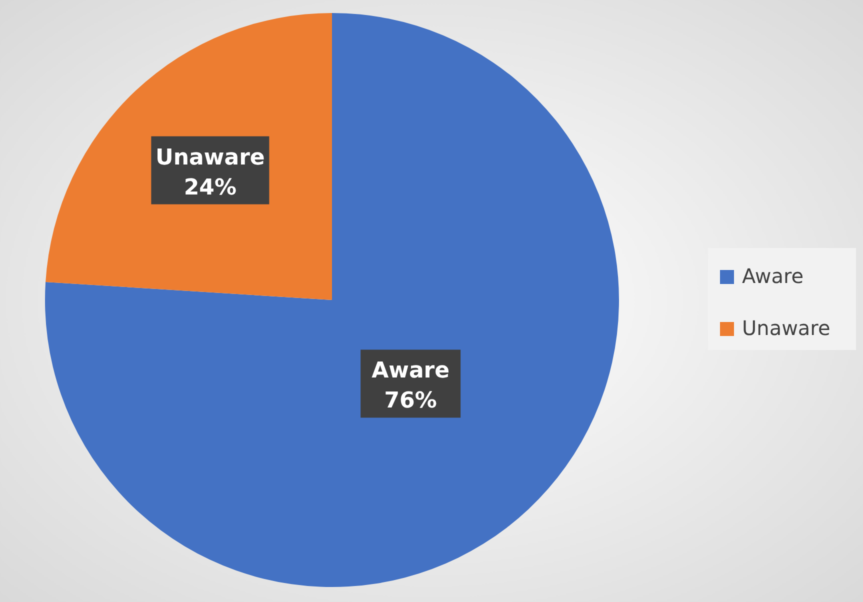  I want to click on legend-label: Unaware, so click(786, 328).